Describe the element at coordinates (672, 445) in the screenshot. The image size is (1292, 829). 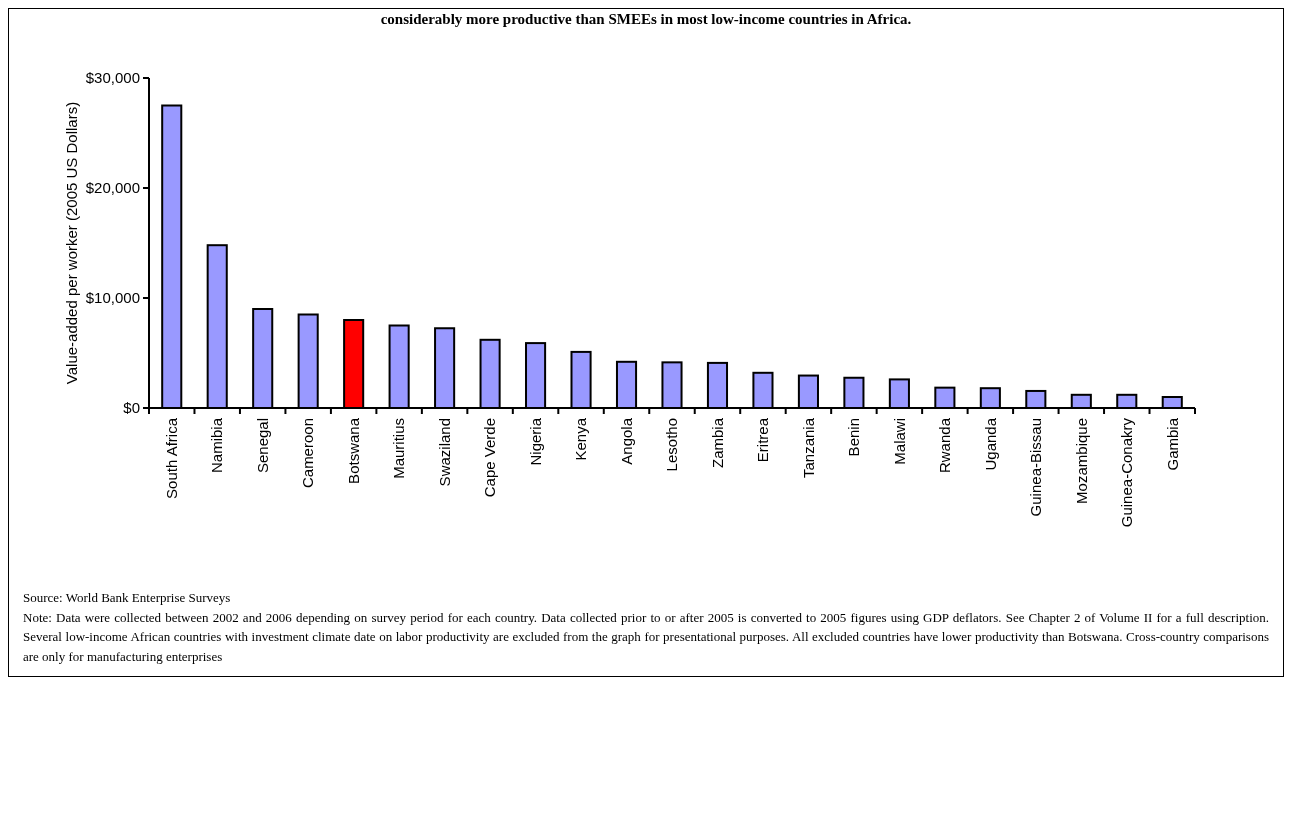
I see `x-tick-label: Lesotho` at that location.